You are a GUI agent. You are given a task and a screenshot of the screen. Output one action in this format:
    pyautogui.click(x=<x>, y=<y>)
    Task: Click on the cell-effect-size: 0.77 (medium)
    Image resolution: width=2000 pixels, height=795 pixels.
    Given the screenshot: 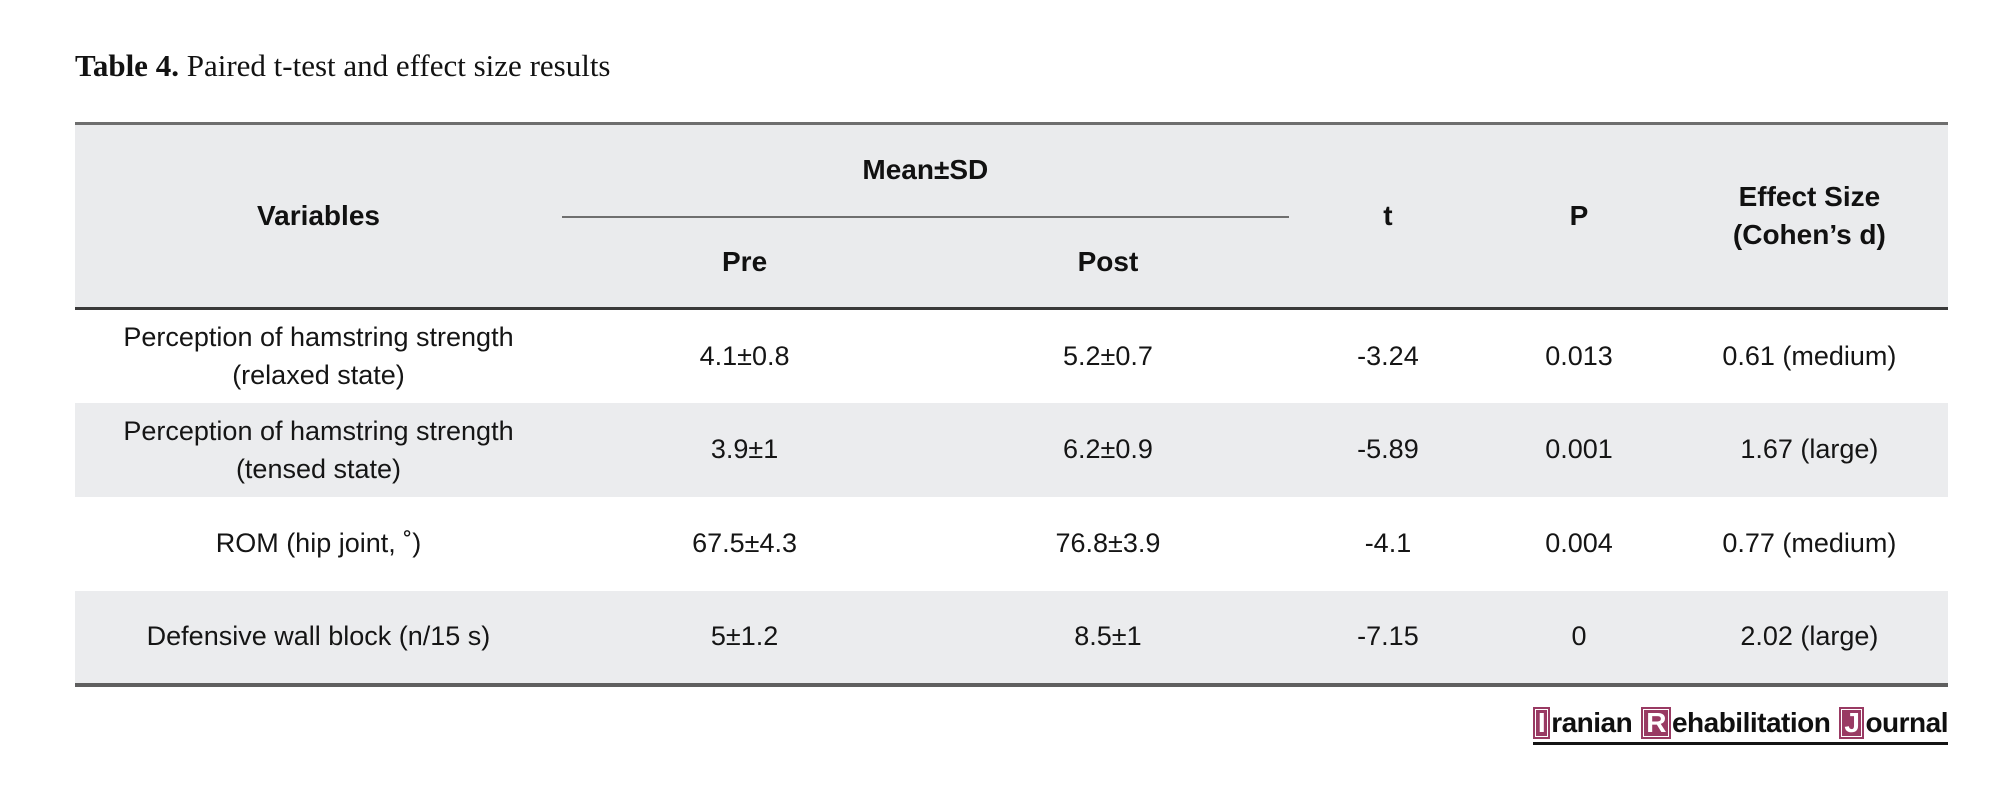 What is the action you would take?
    pyautogui.click(x=1809, y=543)
    